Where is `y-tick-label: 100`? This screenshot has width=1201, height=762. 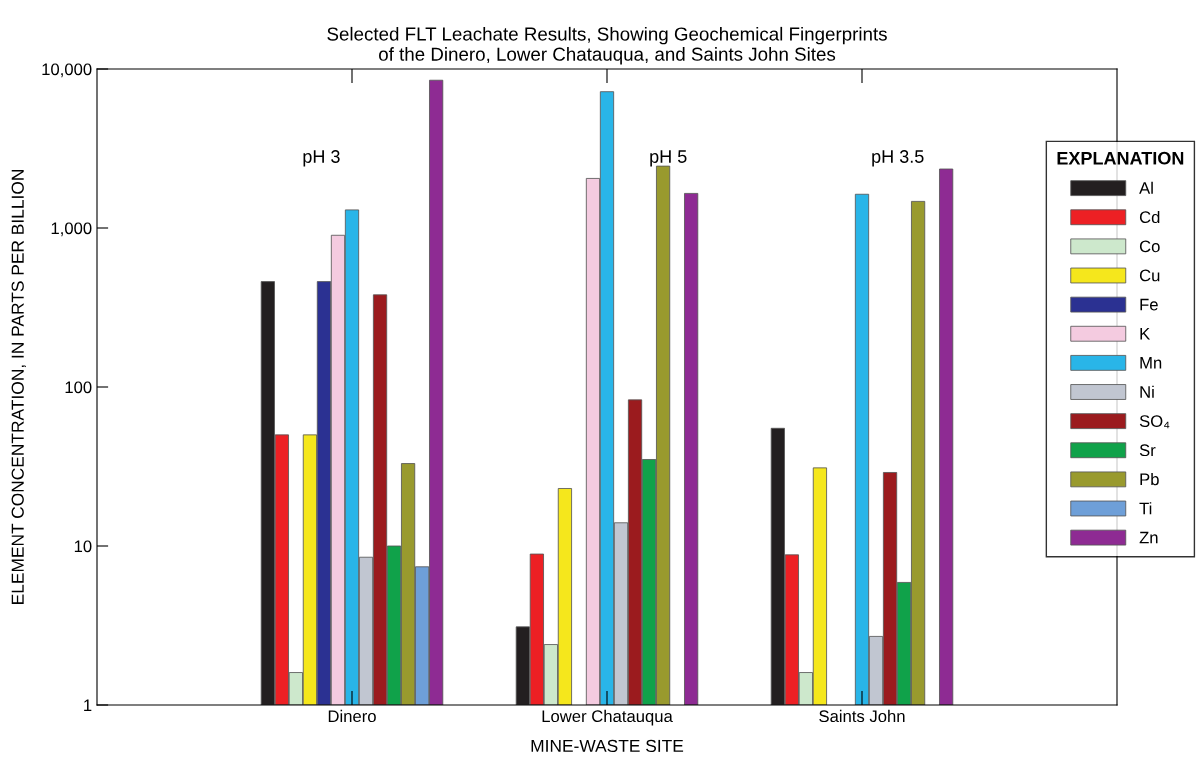 y-tick-label: 100 is located at coordinates (78, 387).